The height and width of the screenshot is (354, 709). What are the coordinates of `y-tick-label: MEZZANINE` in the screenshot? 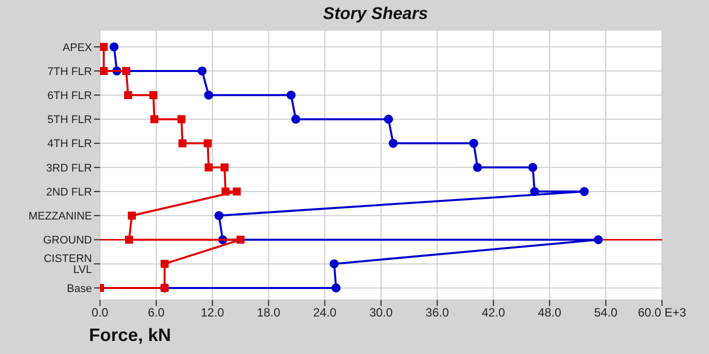 It's located at (60, 216).